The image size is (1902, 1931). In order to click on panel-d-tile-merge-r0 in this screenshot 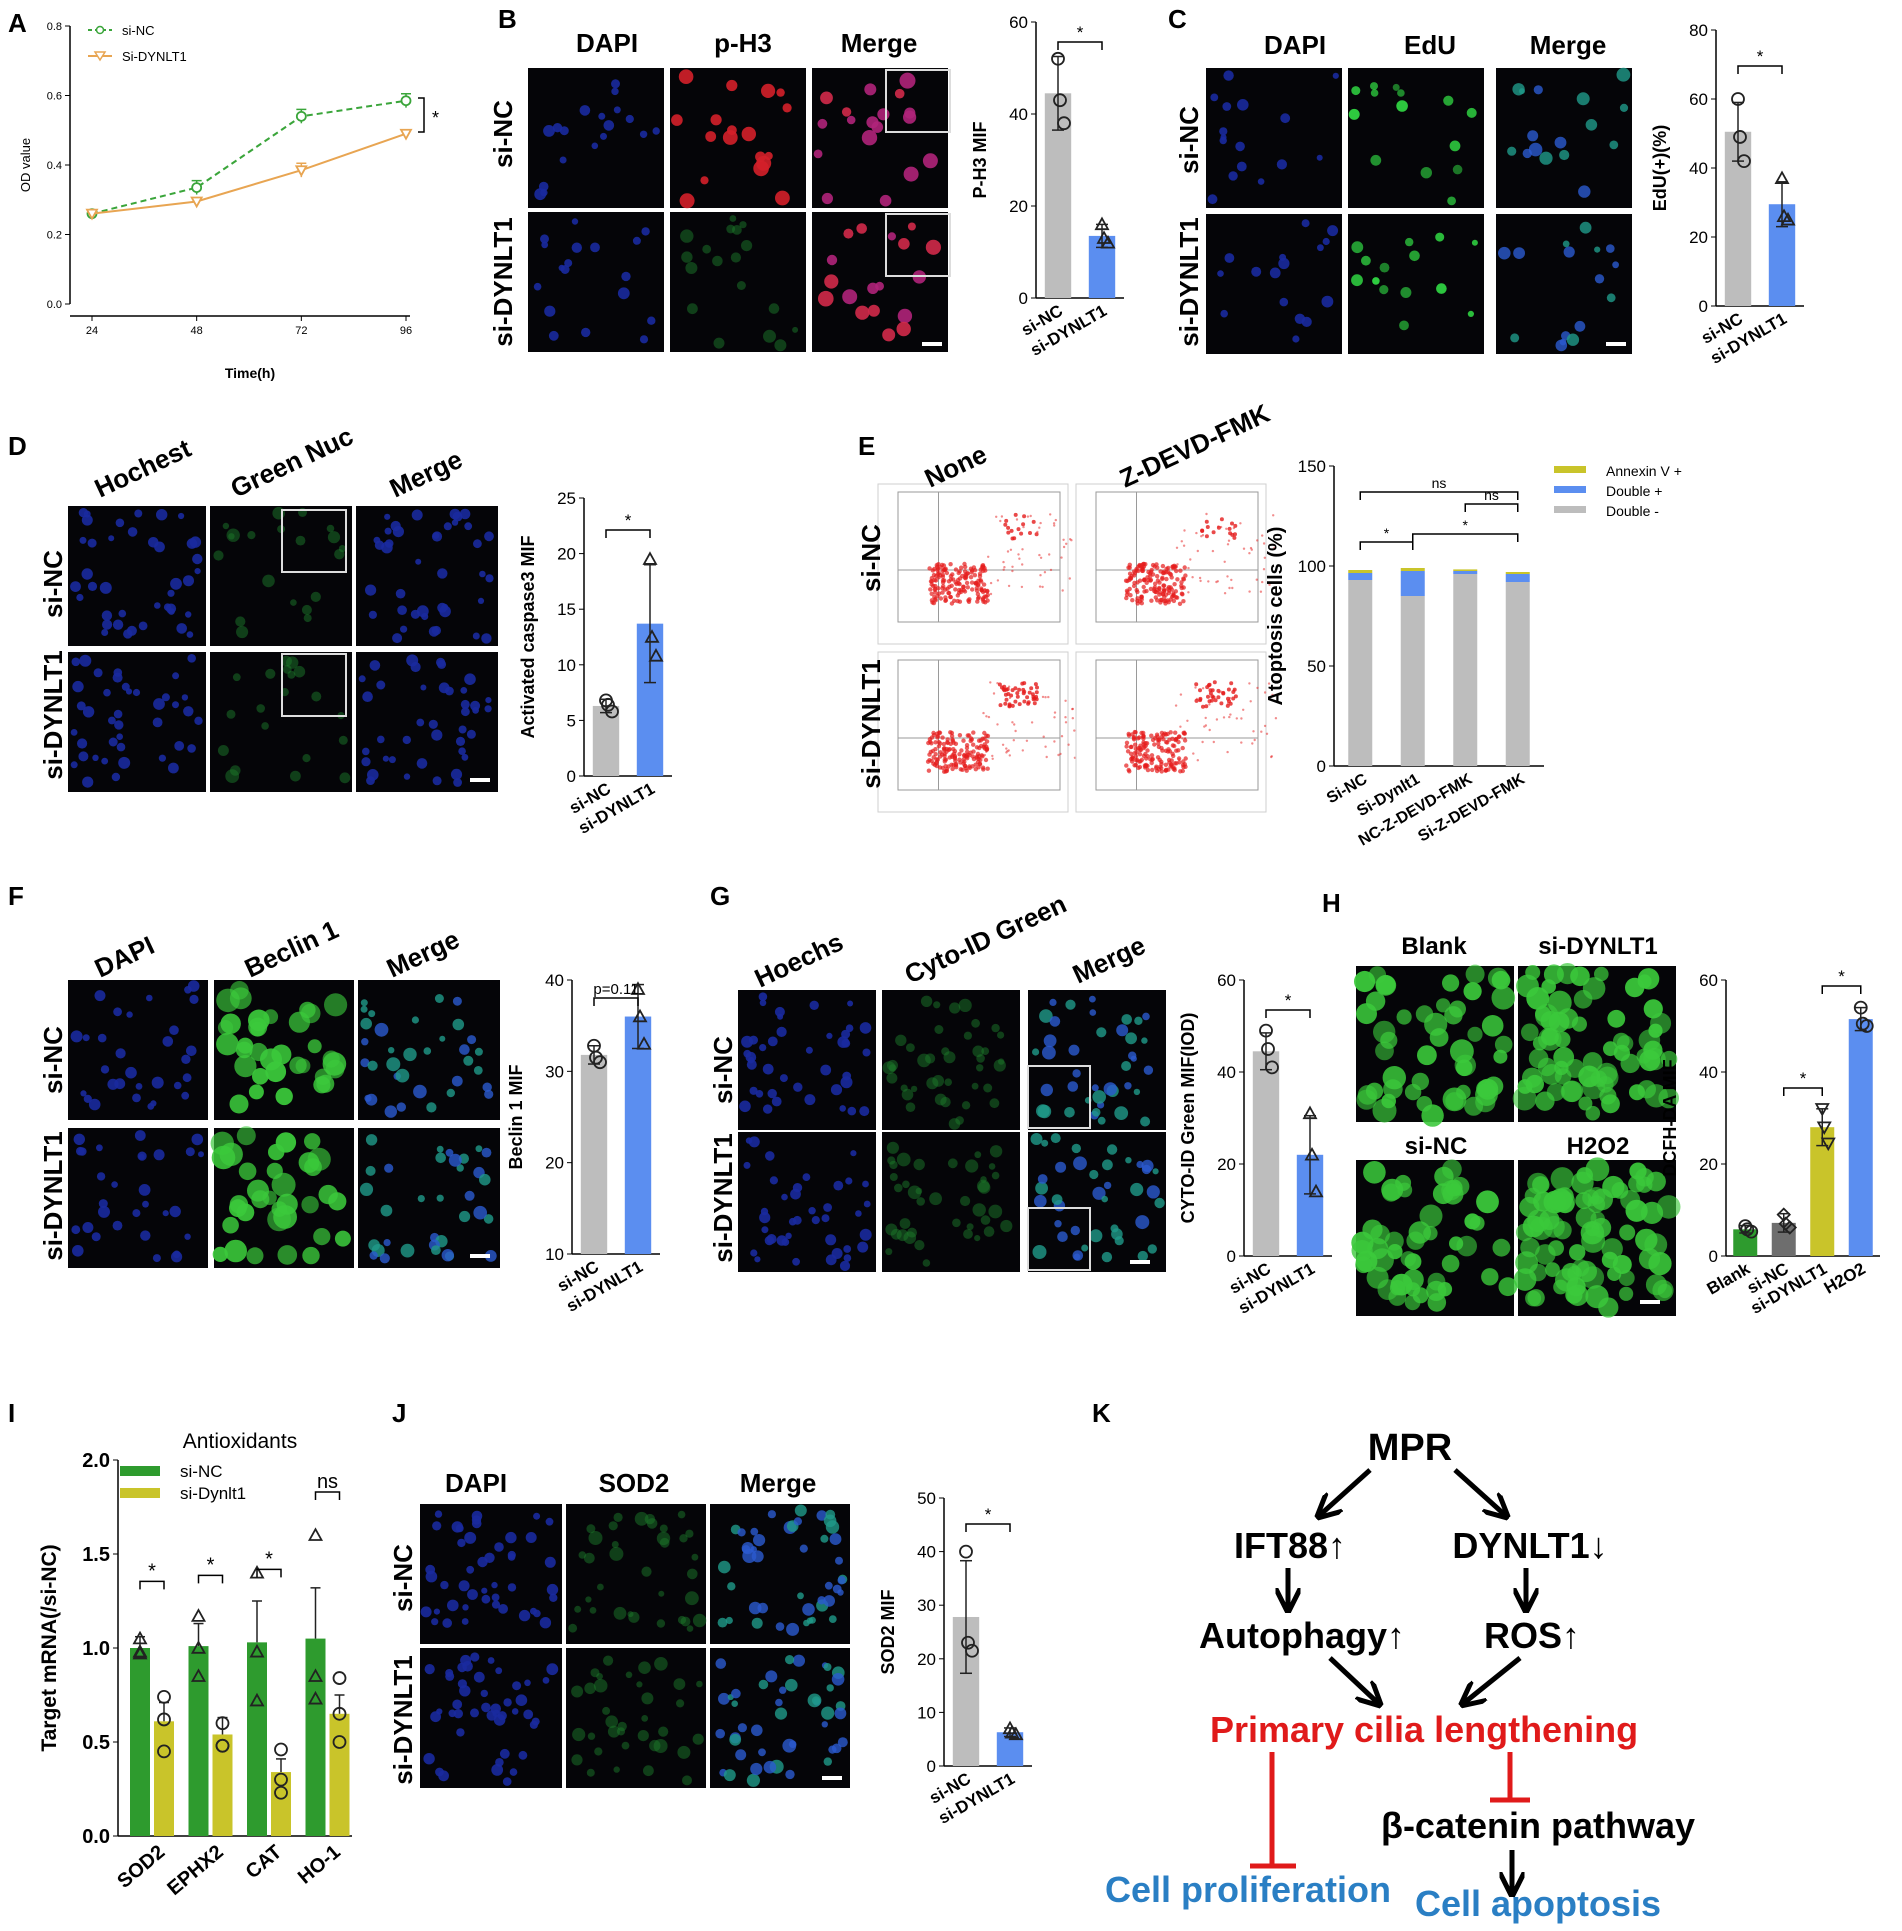, I will do `click(427, 576)`.